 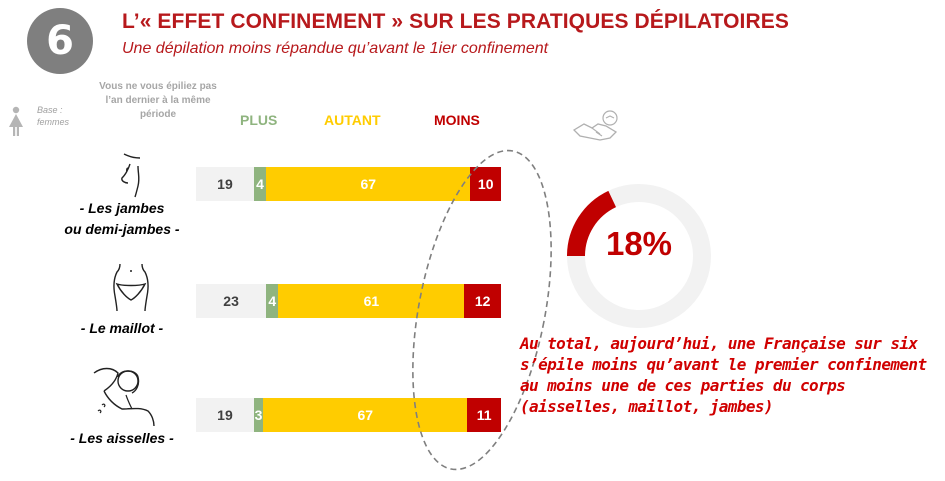 I want to click on row-label-armpit: - Les aisselles -, so click(x=122, y=438).